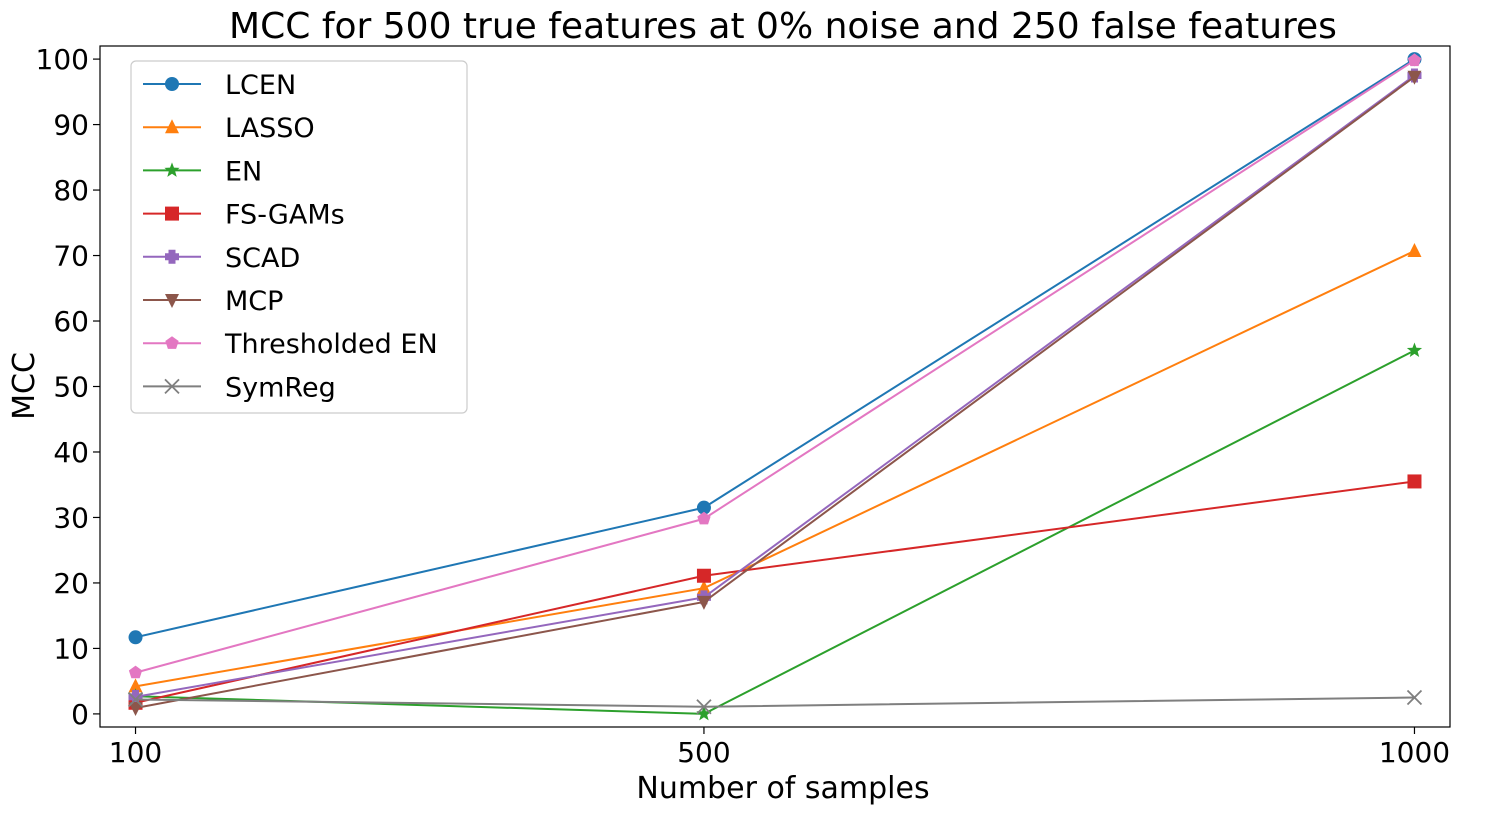 Image resolution: width=1485 pixels, height=814 pixels. Describe the element at coordinates (172, 213) in the screenshot. I see `legend-marker-fs-gams` at that location.